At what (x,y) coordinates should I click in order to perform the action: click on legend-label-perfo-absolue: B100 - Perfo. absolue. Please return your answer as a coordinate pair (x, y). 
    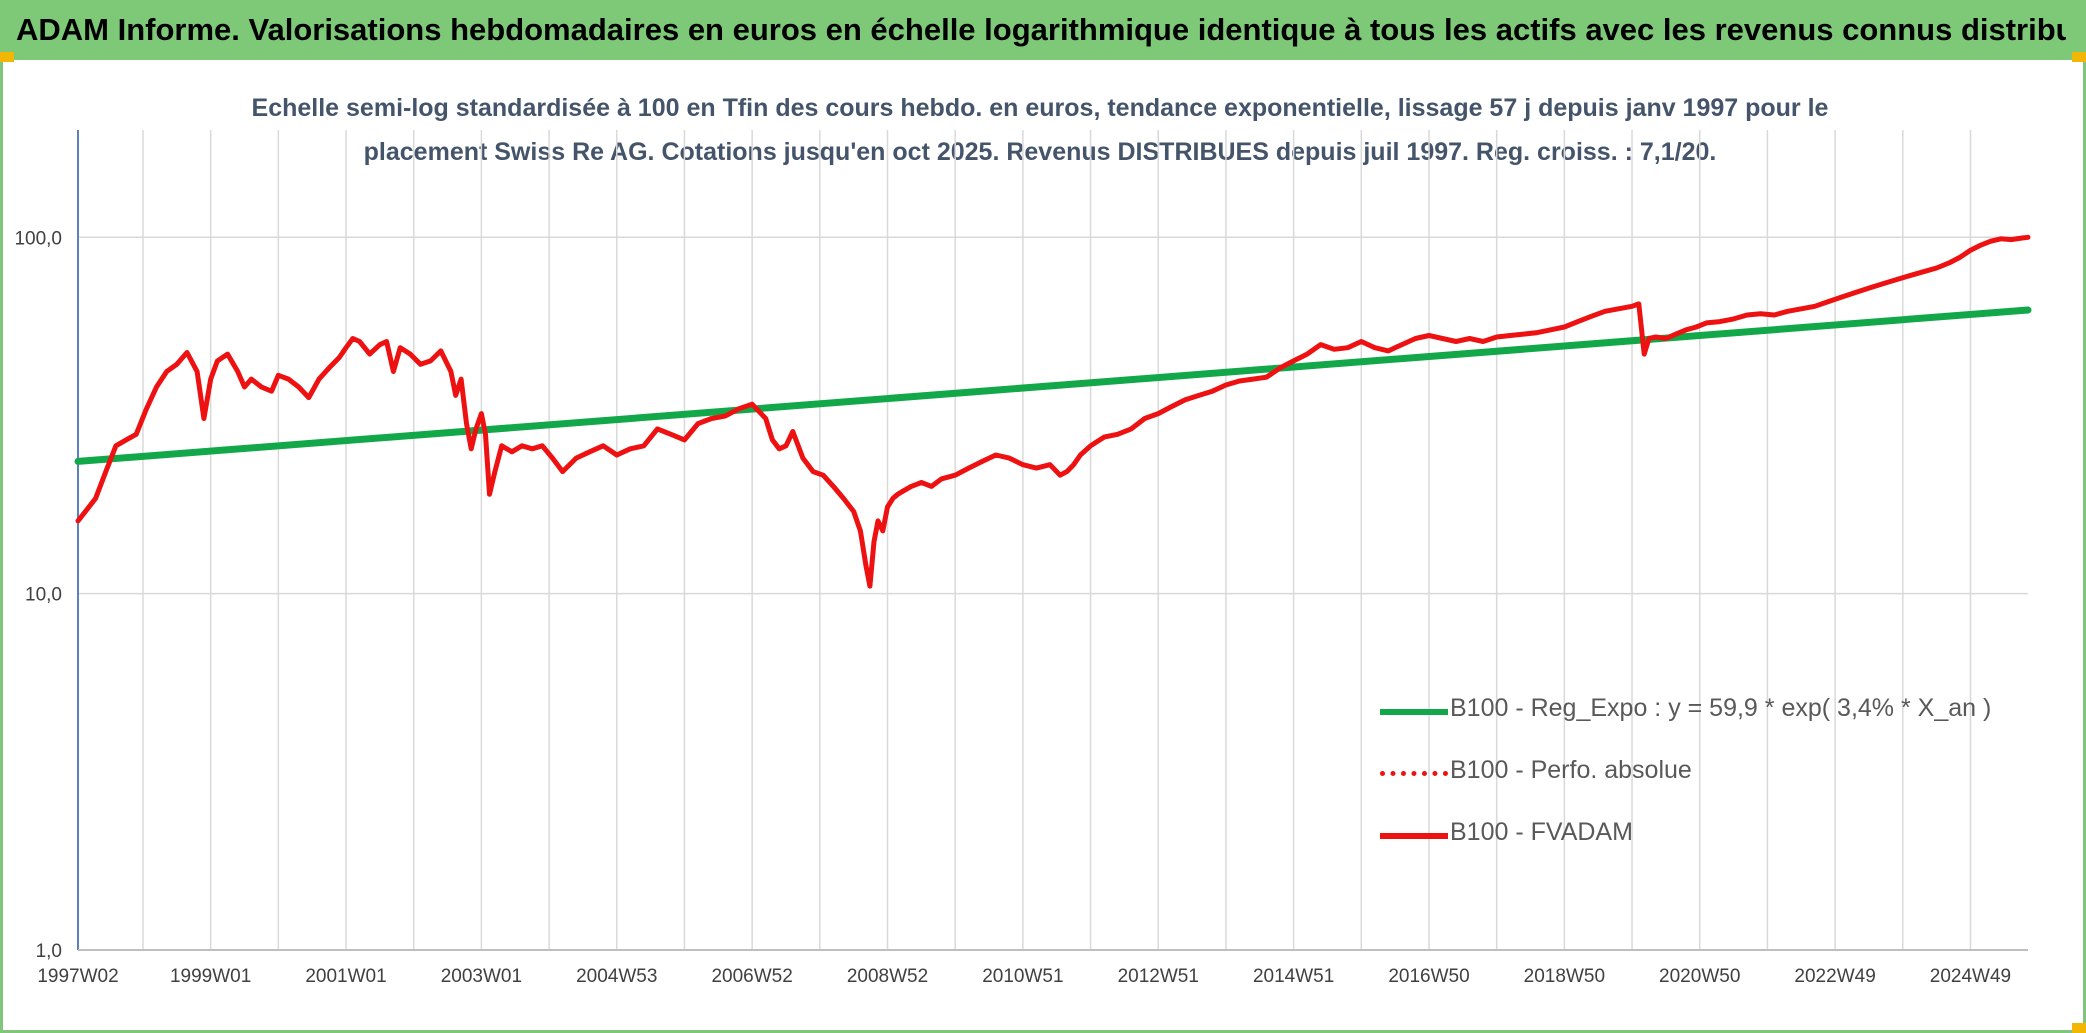
    Looking at the image, I should click on (1571, 770).